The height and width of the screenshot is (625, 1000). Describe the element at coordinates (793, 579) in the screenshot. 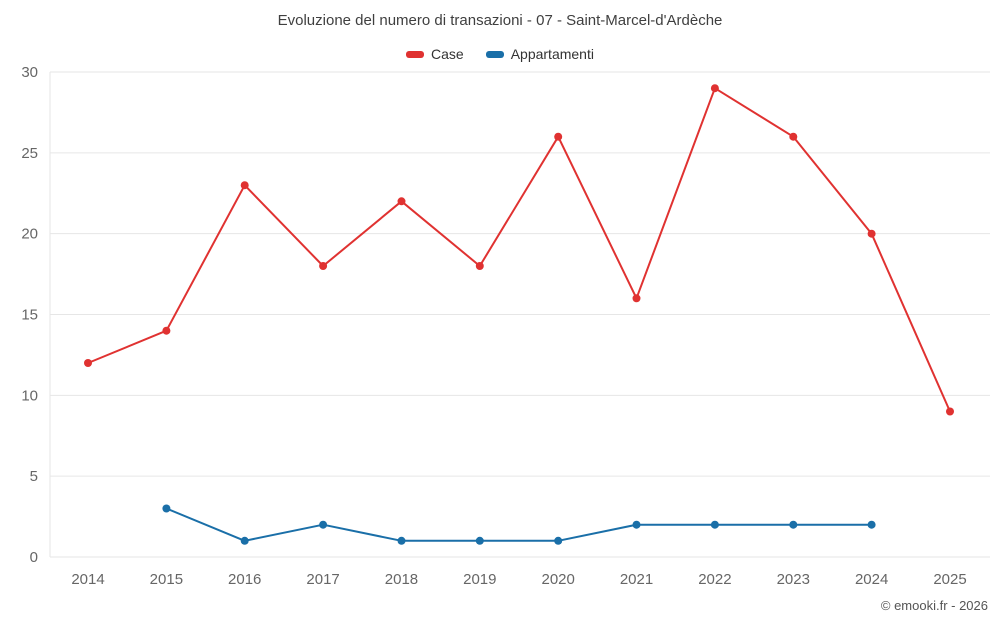

I see `svg-text: 2023` at that location.